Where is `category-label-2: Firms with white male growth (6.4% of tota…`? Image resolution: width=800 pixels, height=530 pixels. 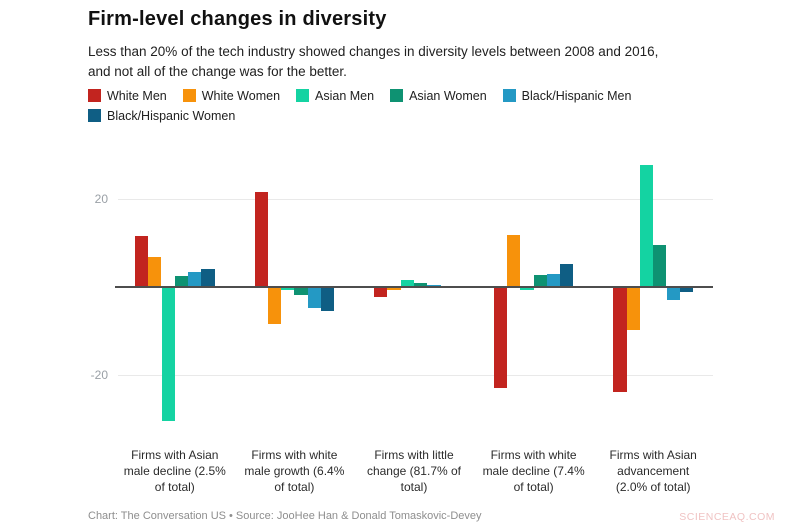 category-label-2: Firms with white male growth (6.4% of tota… is located at coordinates (295, 471).